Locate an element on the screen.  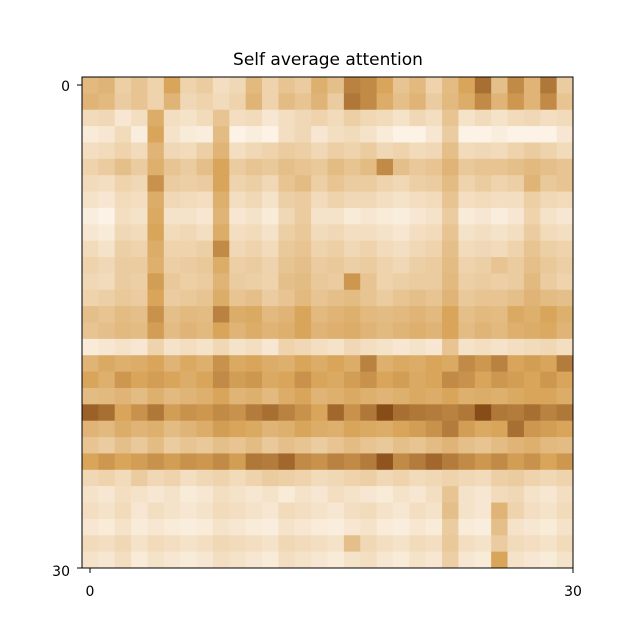
x-tick-label-30: 30 is located at coordinates (573, 592).